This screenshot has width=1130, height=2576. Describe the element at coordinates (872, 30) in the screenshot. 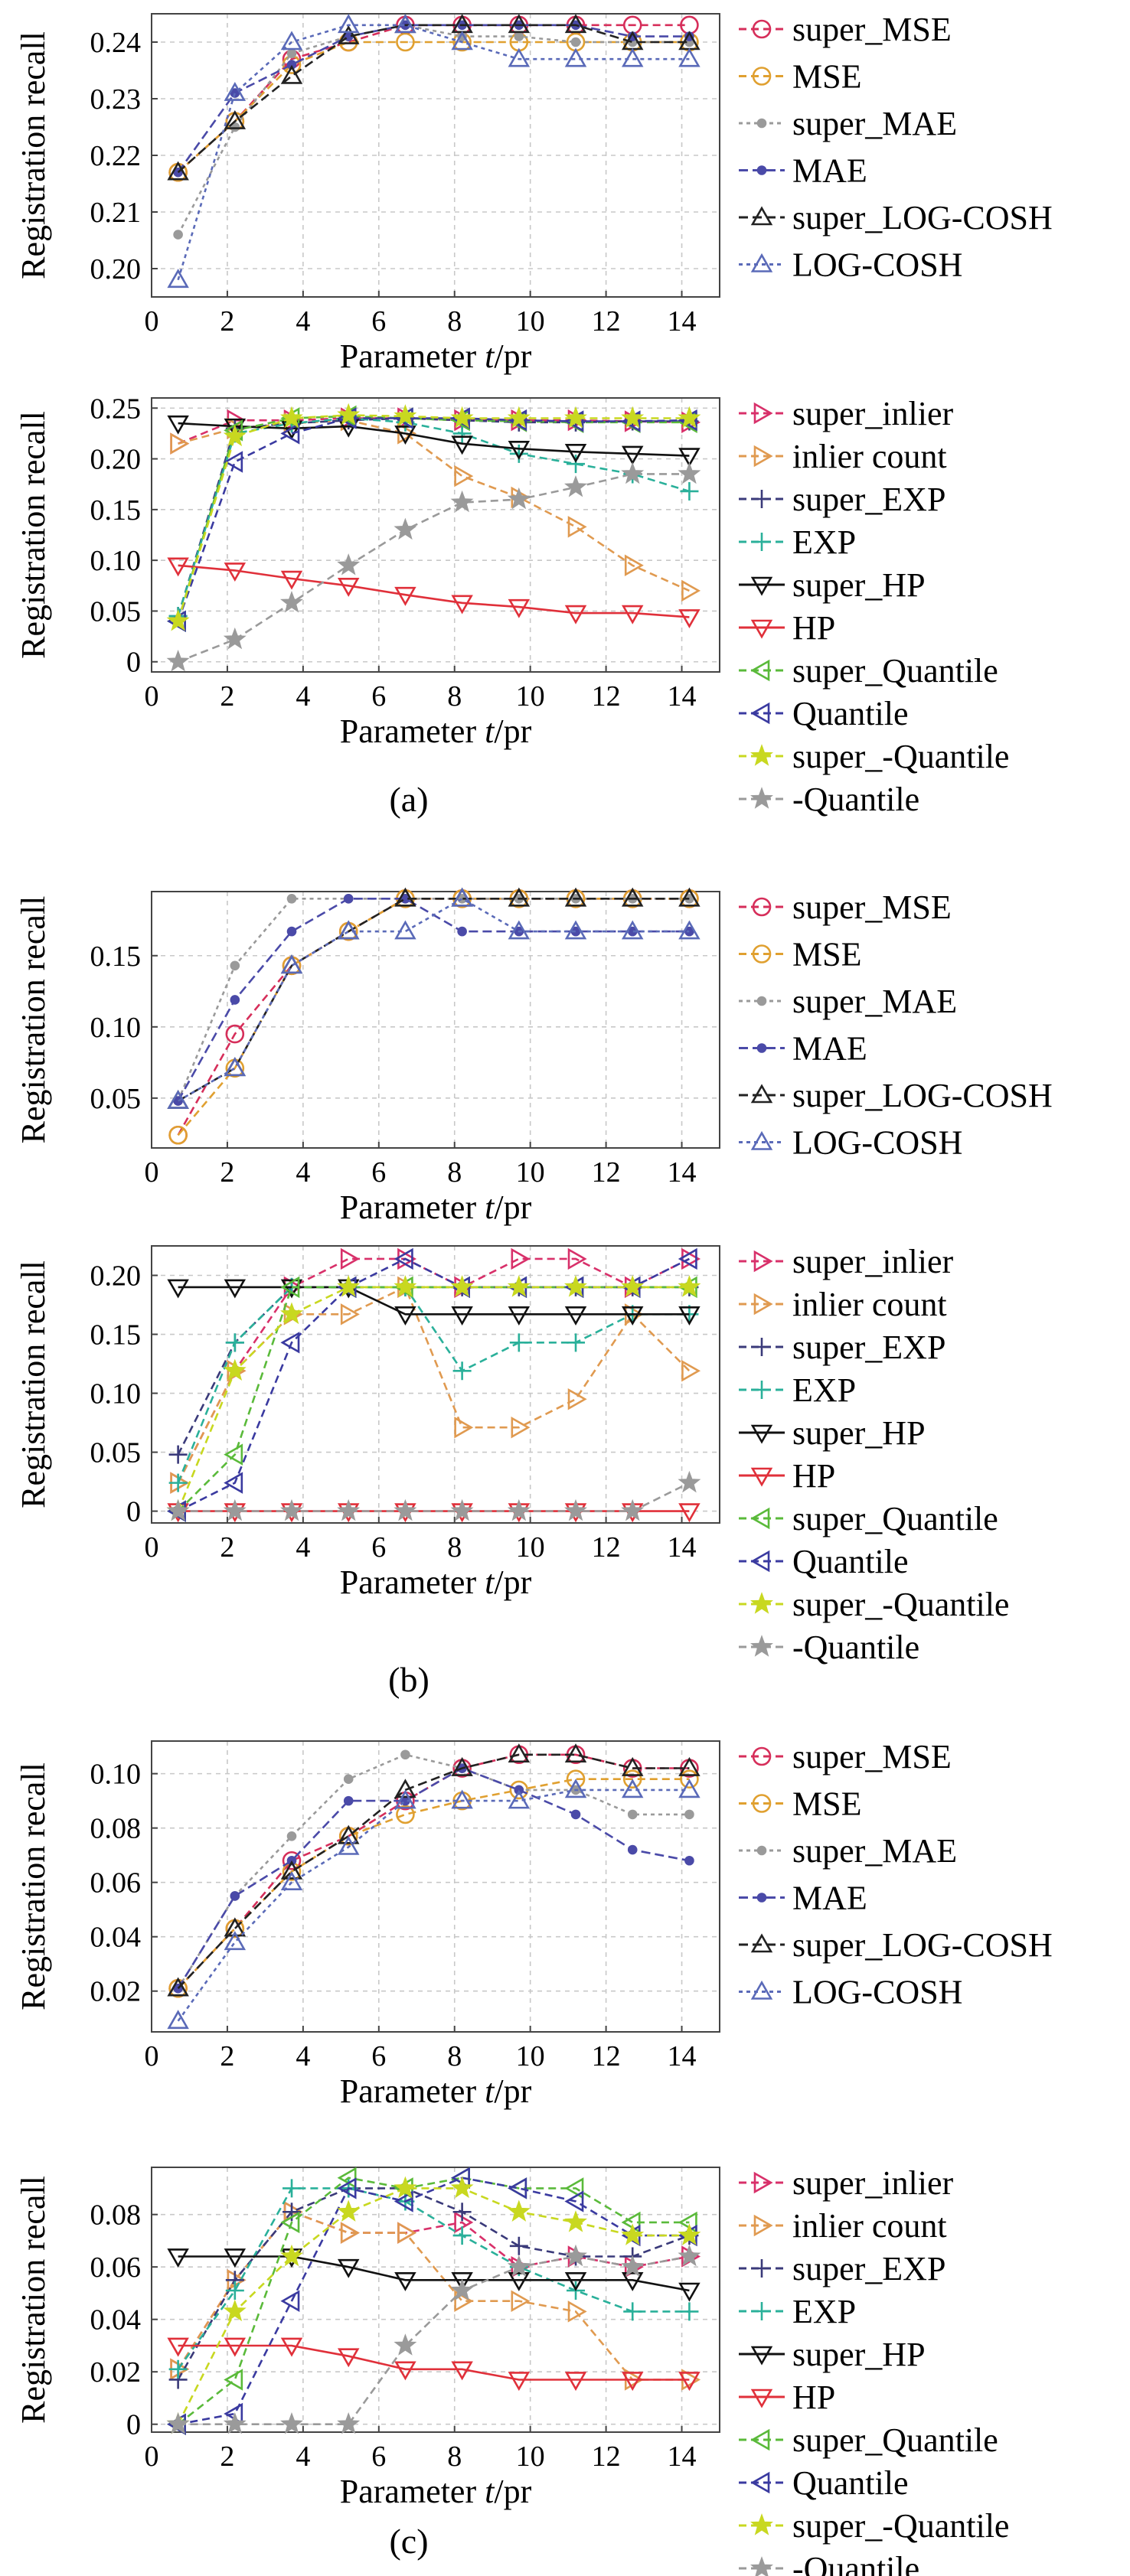

I see `legend-label: super_MSE` at that location.